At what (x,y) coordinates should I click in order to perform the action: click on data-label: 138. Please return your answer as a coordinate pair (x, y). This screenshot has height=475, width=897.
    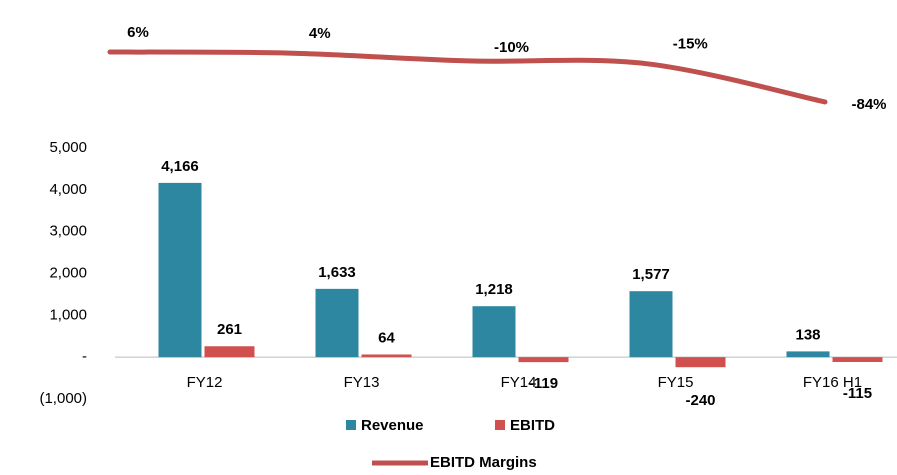
    Looking at the image, I should click on (807, 334).